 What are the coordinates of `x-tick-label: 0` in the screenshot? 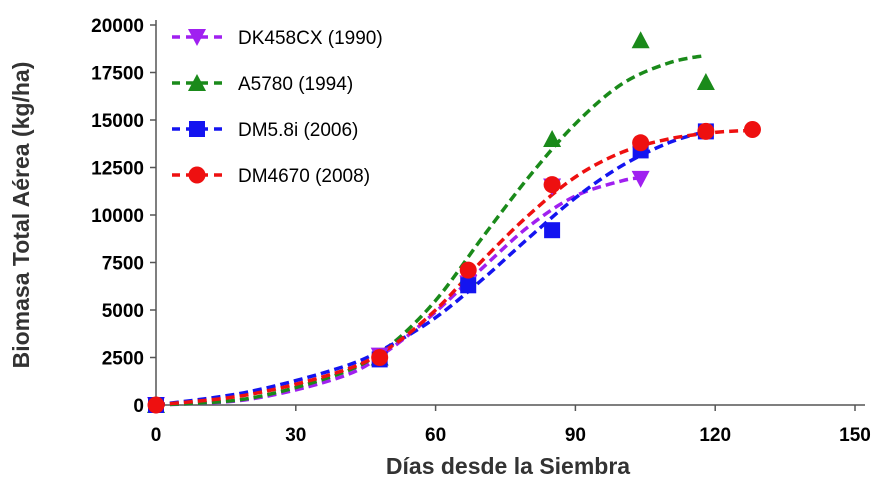 It's located at (156, 435).